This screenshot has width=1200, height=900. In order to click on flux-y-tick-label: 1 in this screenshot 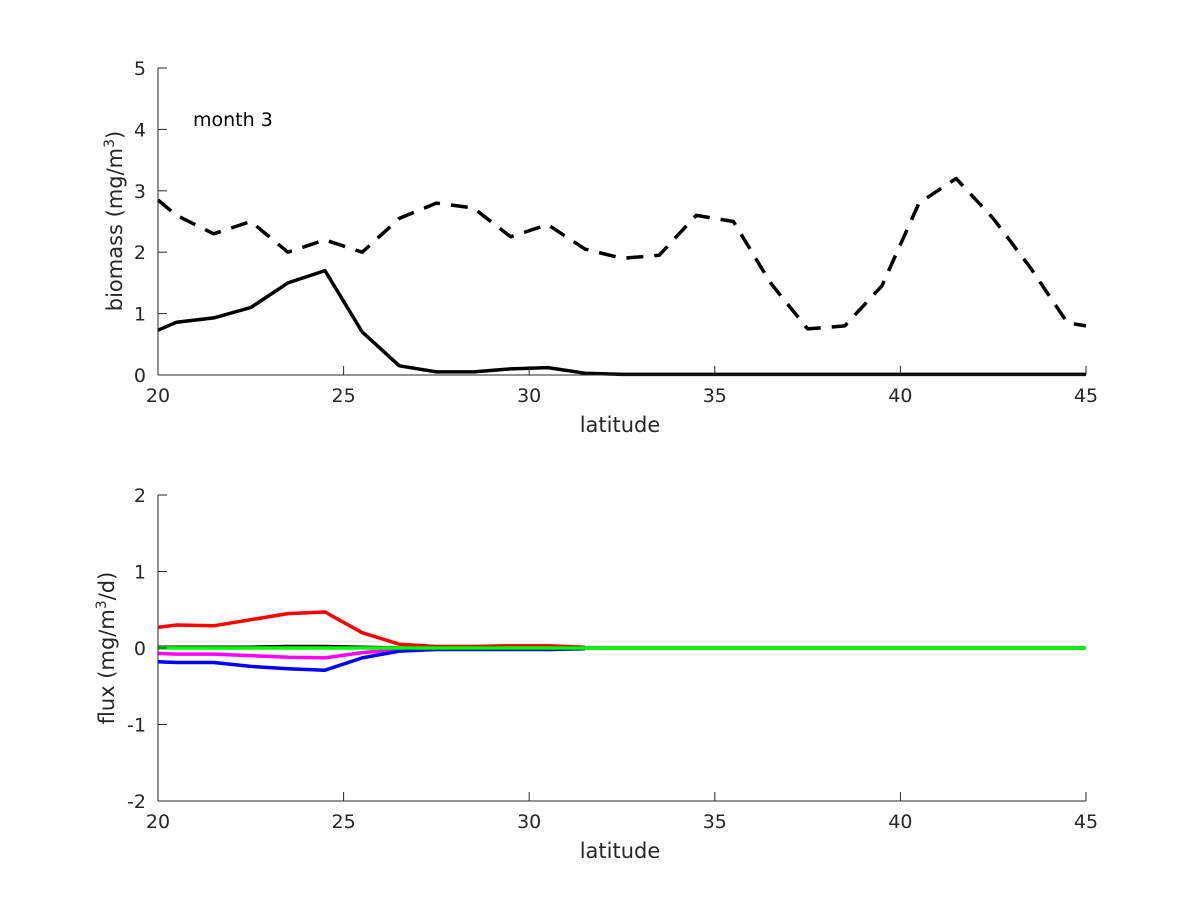, I will do `click(140, 573)`.